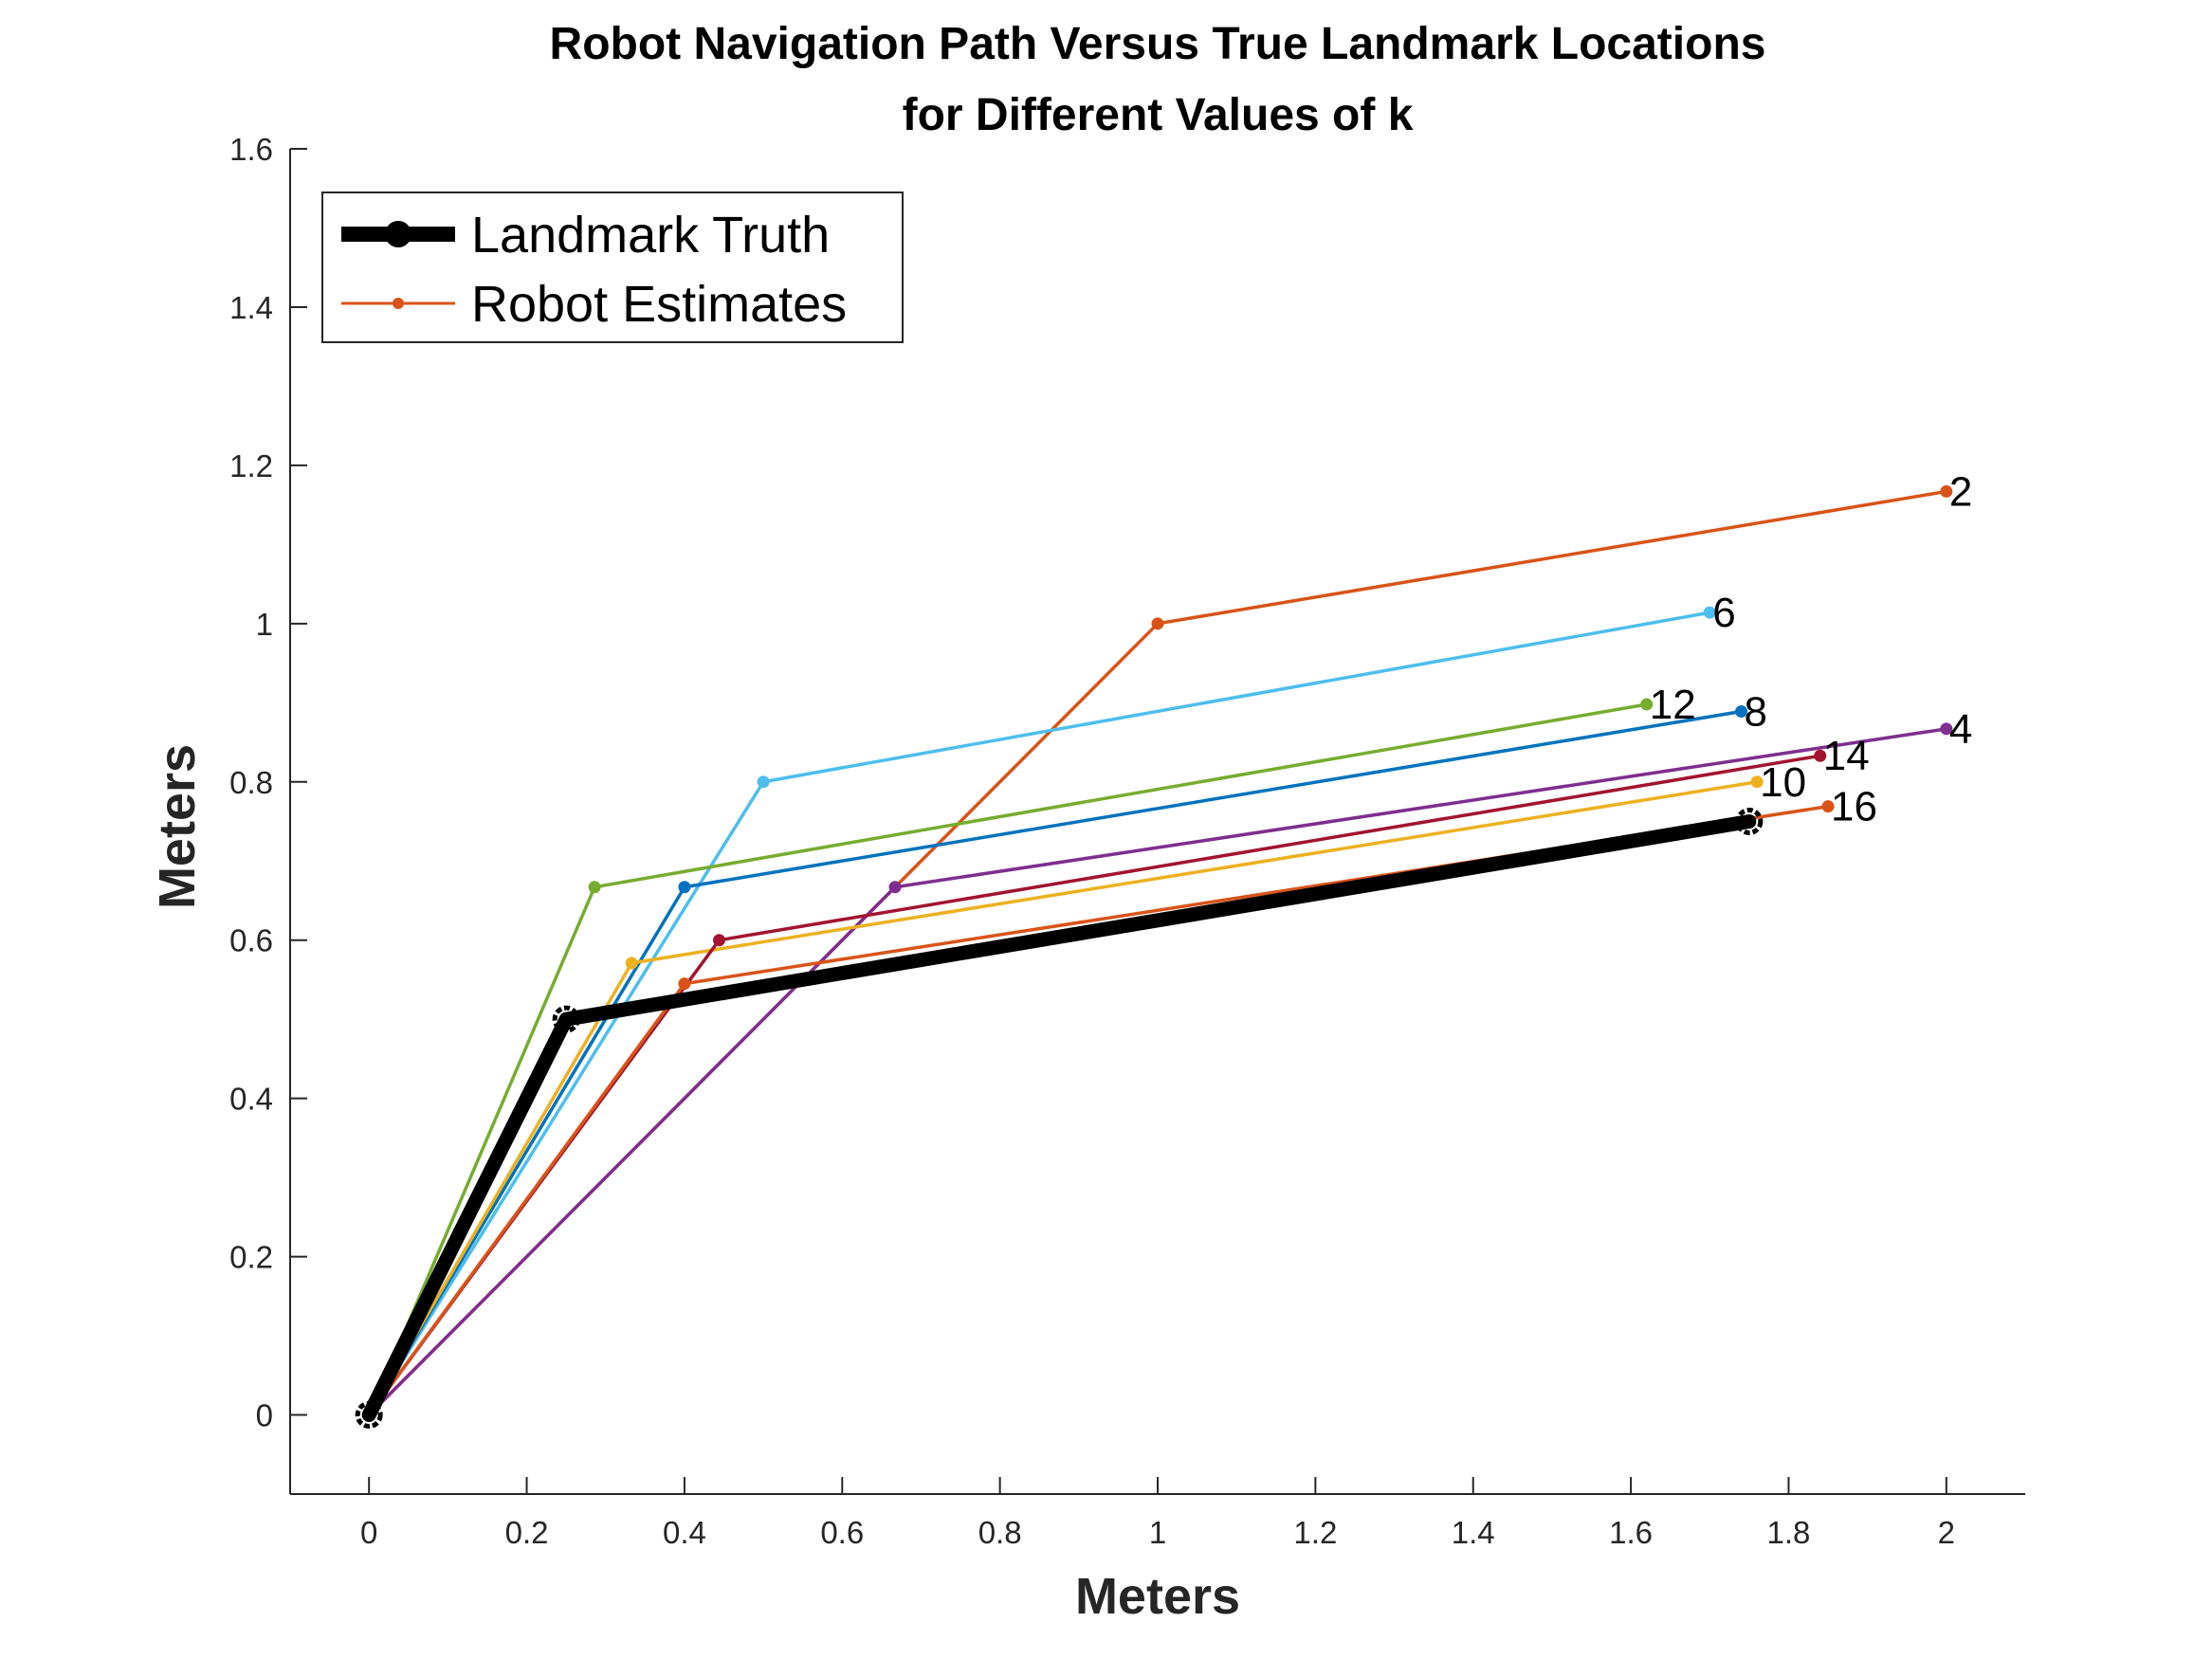 The width and height of the screenshot is (2212, 1659). What do you see at coordinates (264, 624) in the screenshot?
I see `y-tick-label: 1` at bounding box center [264, 624].